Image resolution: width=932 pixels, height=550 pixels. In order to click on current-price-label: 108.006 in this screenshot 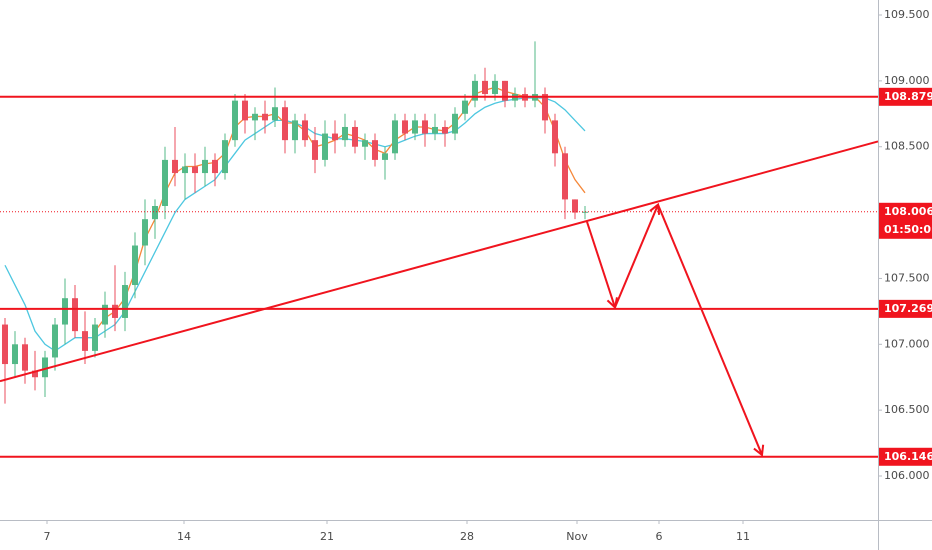, I will do `click(908, 211)`.